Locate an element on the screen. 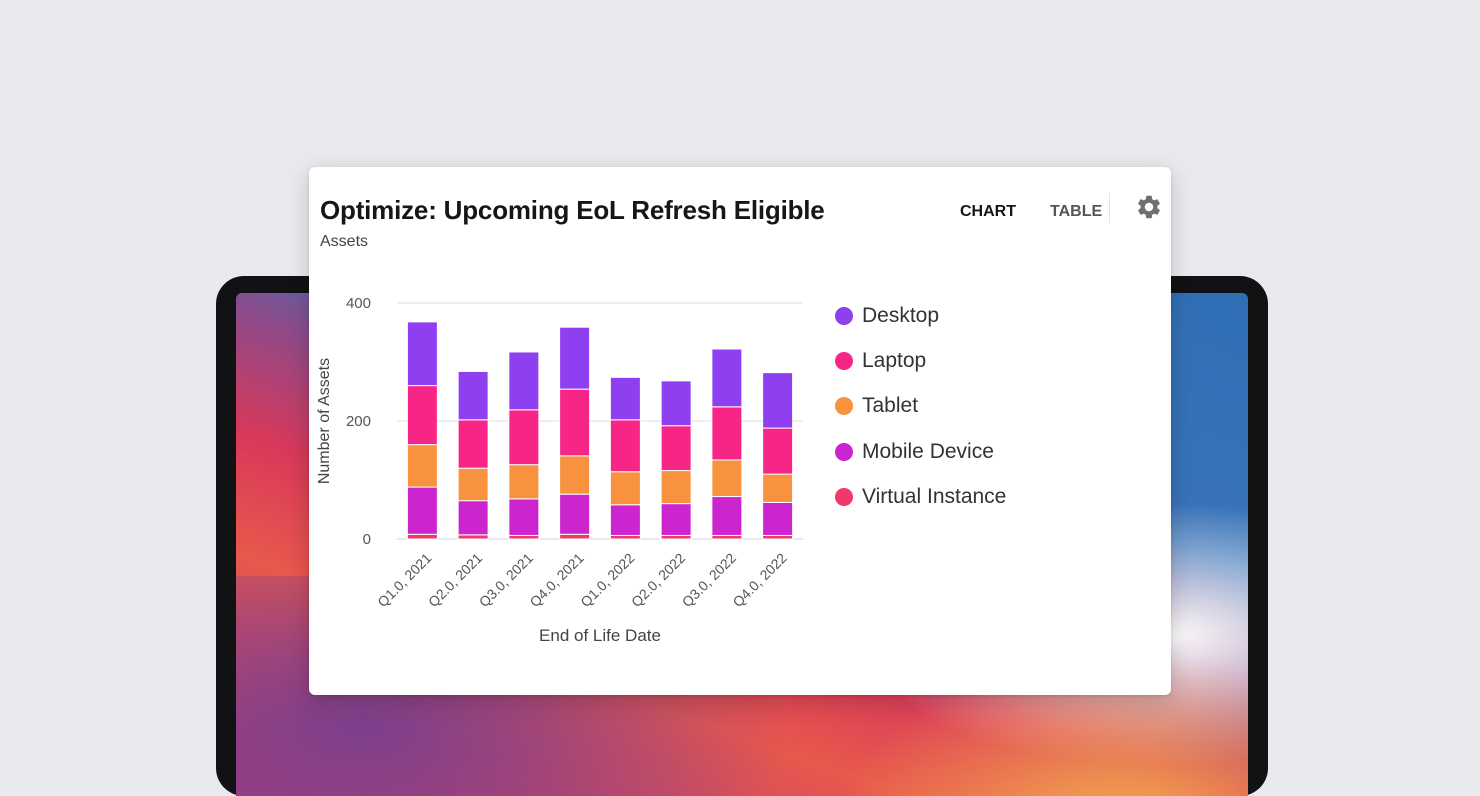 This screenshot has width=1480, height=796. x-tick-label: Q4.0, 2022 is located at coordinates (759, 580).